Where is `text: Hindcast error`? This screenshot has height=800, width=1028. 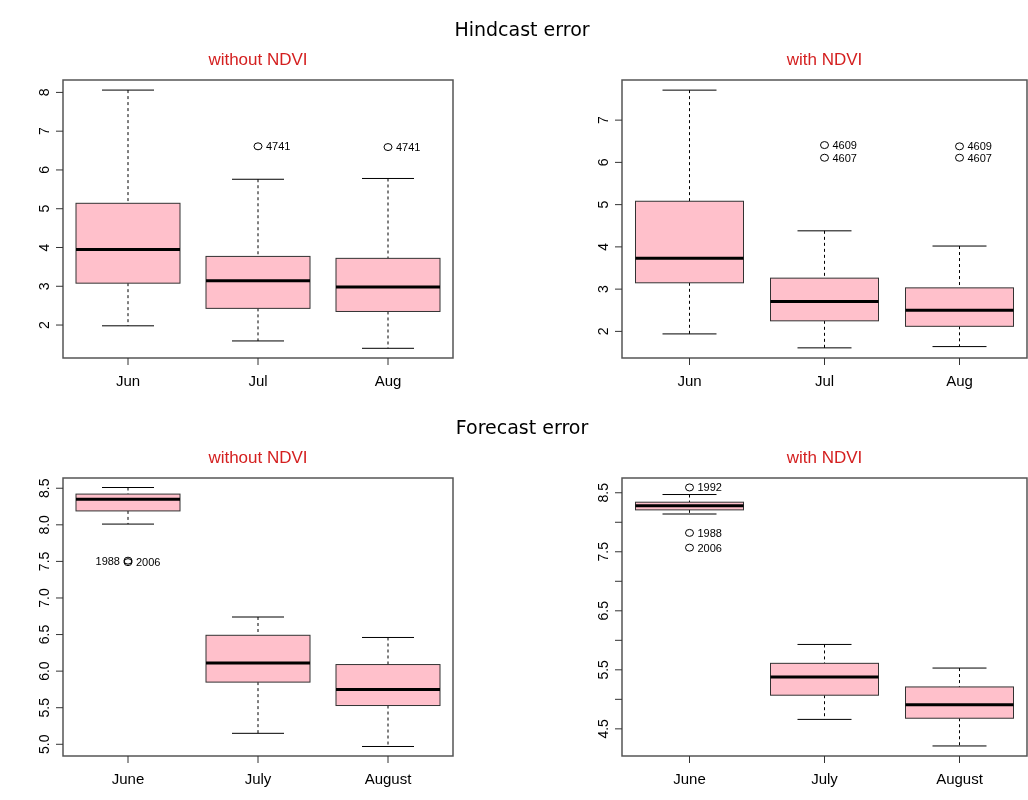
text: Hindcast error is located at coordinates (522, 29).